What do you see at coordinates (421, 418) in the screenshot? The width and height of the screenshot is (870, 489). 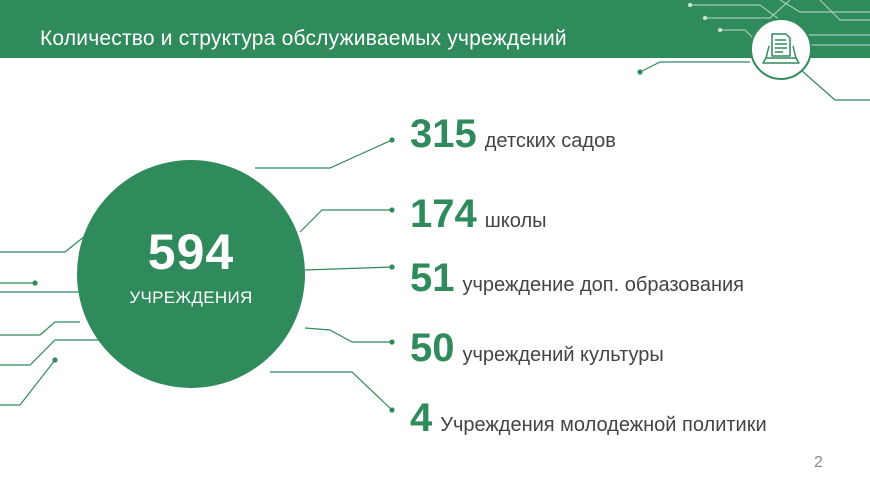 I see `stat-value: 4` at bounding box center [421, 418].